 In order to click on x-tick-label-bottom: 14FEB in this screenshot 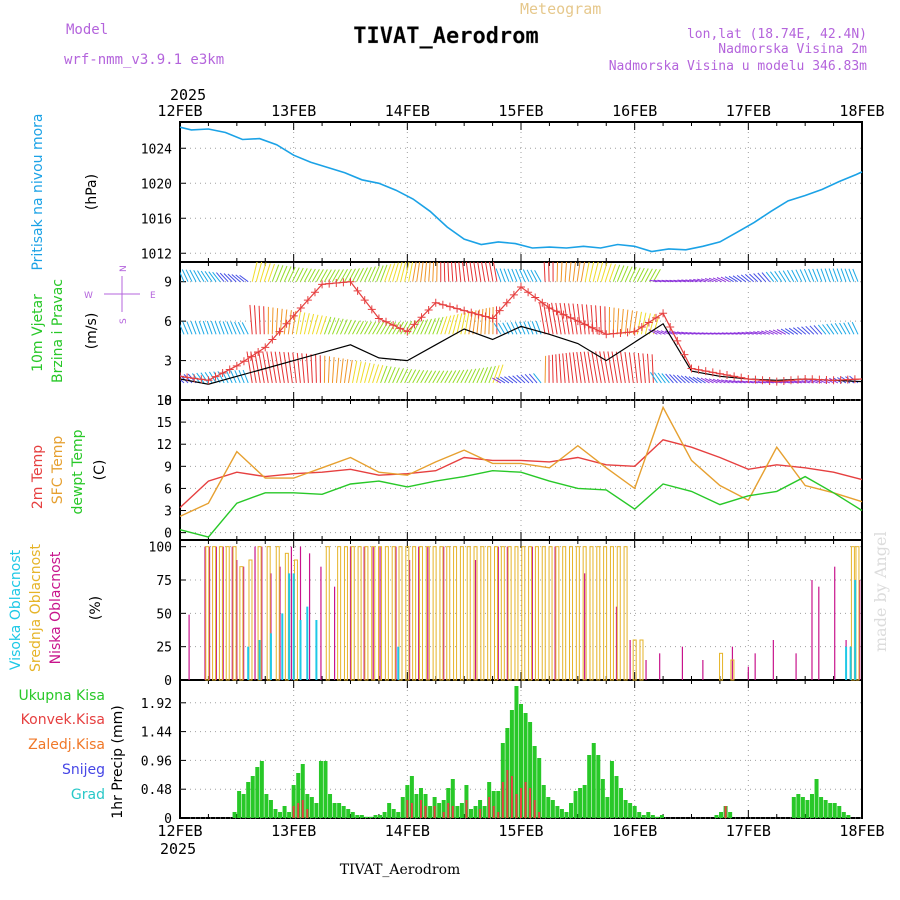, I will do `click(407, 831)`.